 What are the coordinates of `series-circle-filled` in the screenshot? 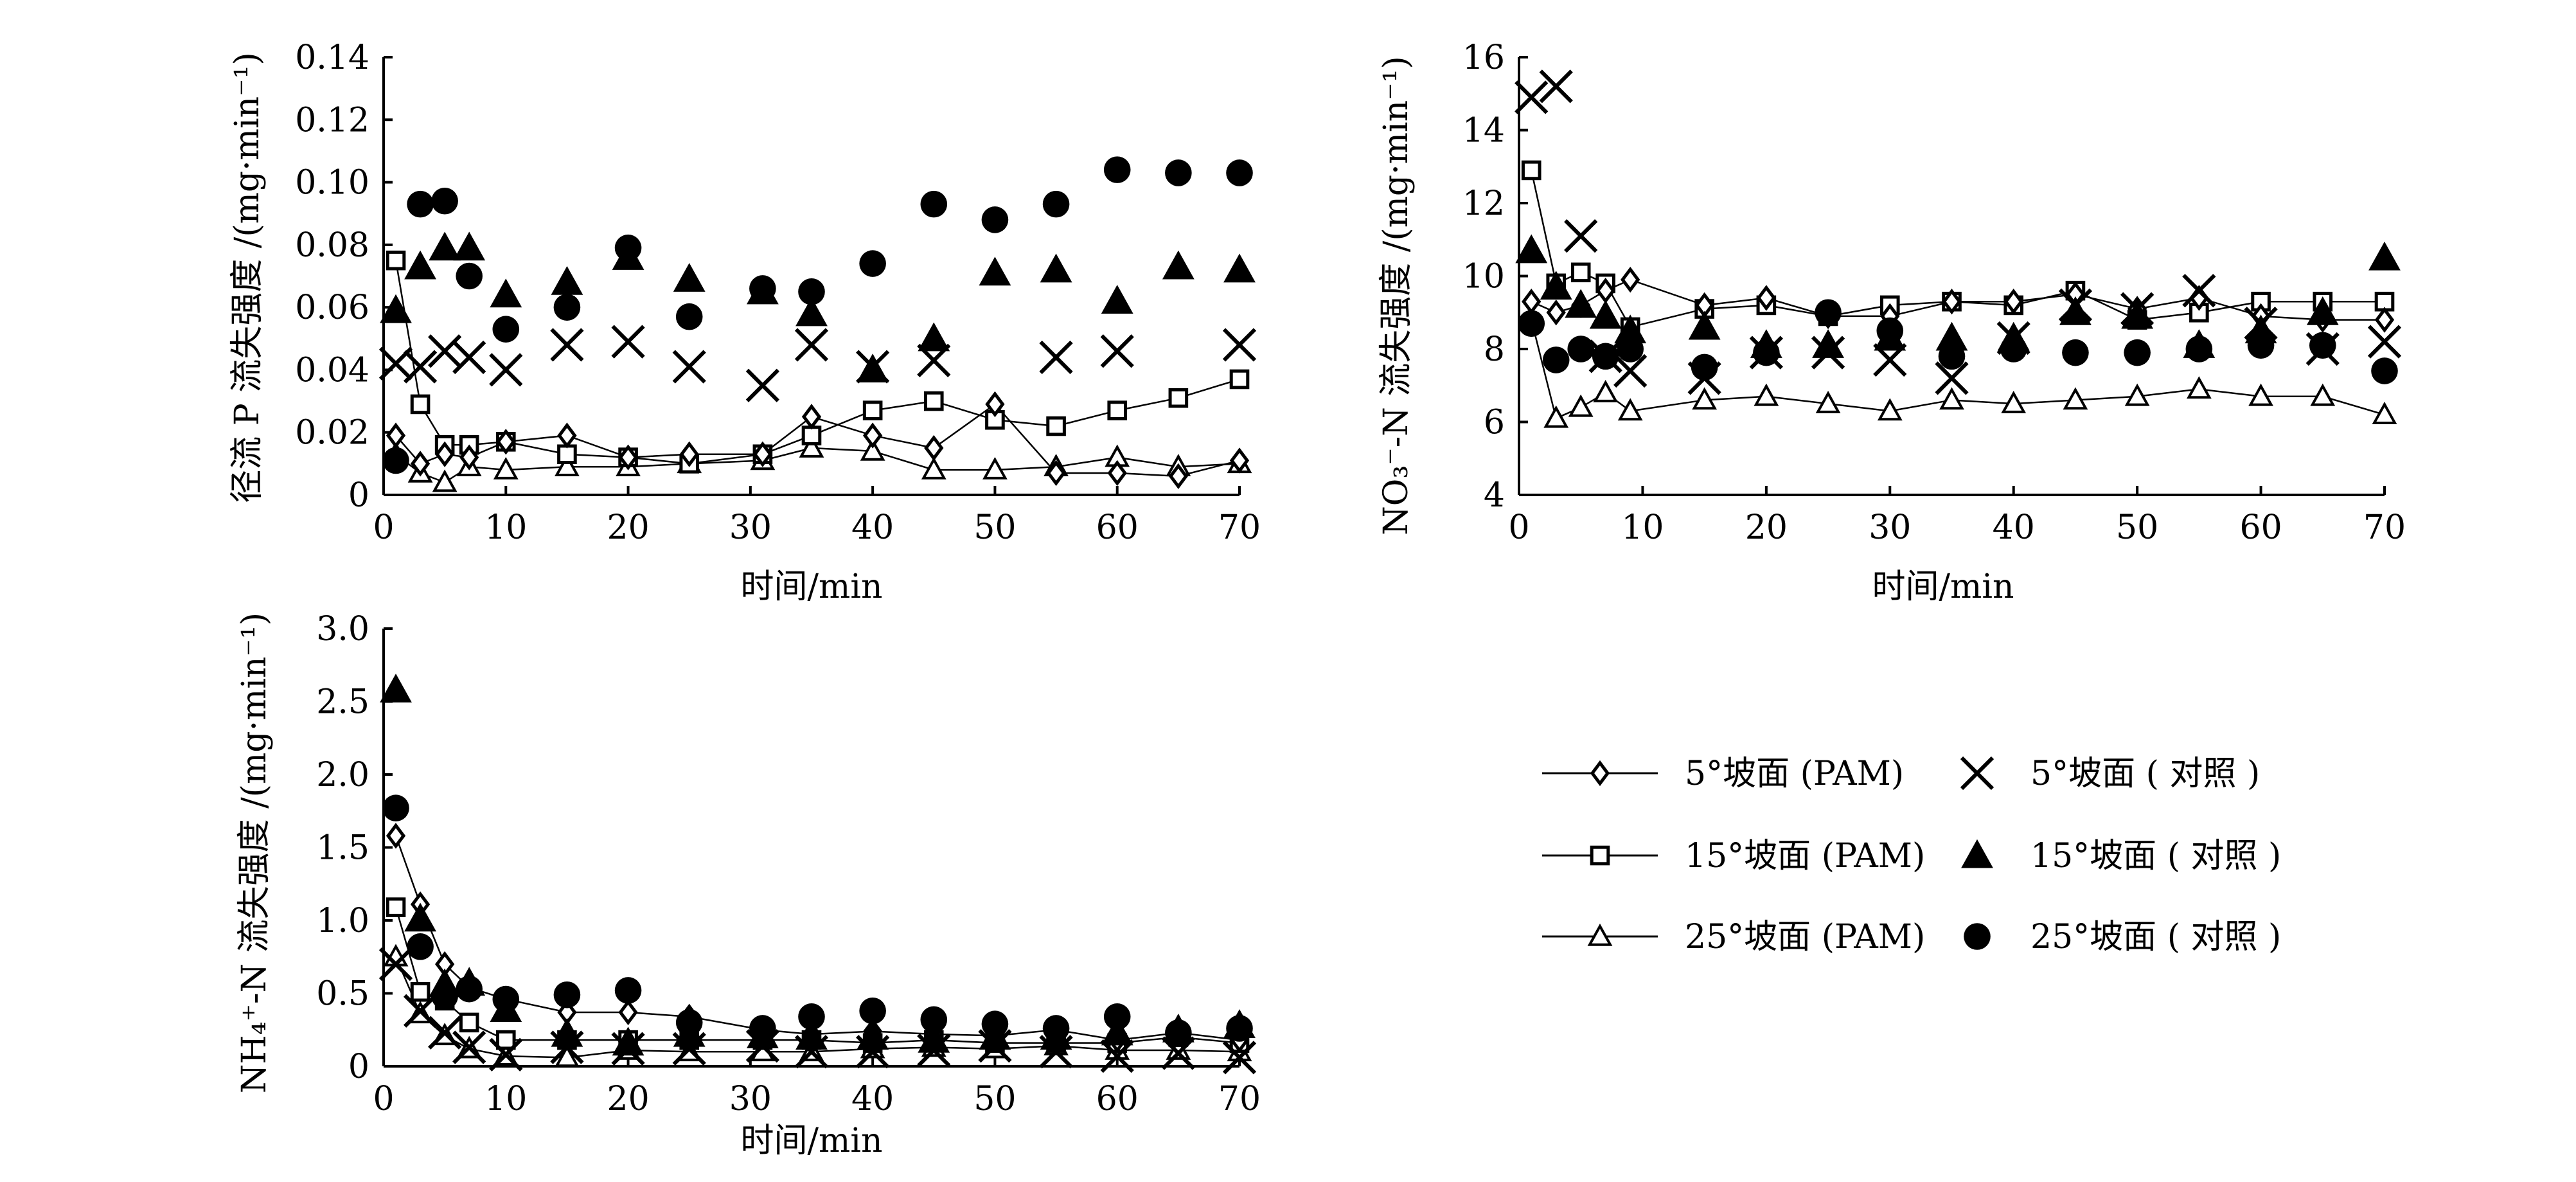 It's located at (818, 315).